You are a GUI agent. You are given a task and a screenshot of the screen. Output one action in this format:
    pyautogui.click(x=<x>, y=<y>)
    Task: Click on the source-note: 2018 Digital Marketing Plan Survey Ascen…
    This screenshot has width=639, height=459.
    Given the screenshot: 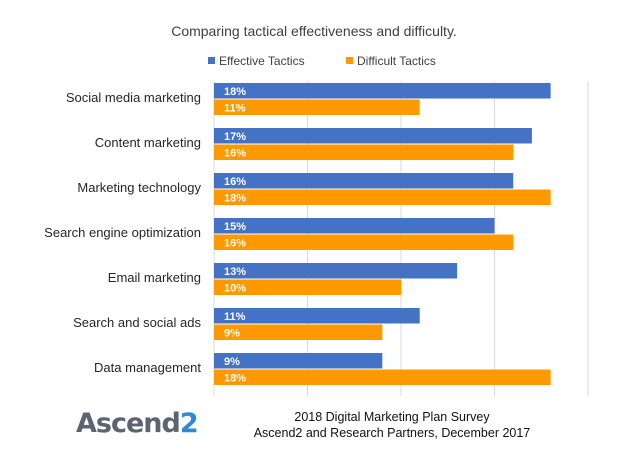 What is the action you would take?
    pyautogui.click(x=392, y=425)
    